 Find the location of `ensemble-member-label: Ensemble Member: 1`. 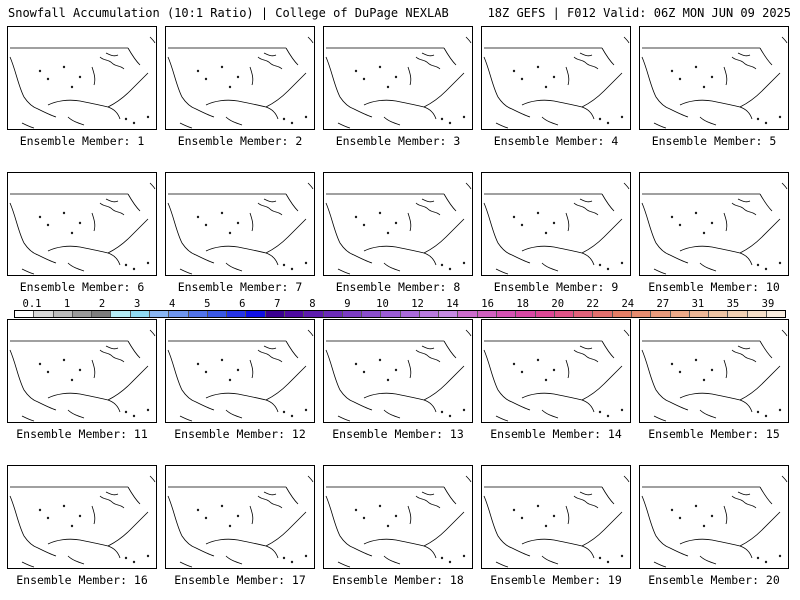

ensemble-member-label: Ensemble Member: 1 is located at coordinates (82, 141).